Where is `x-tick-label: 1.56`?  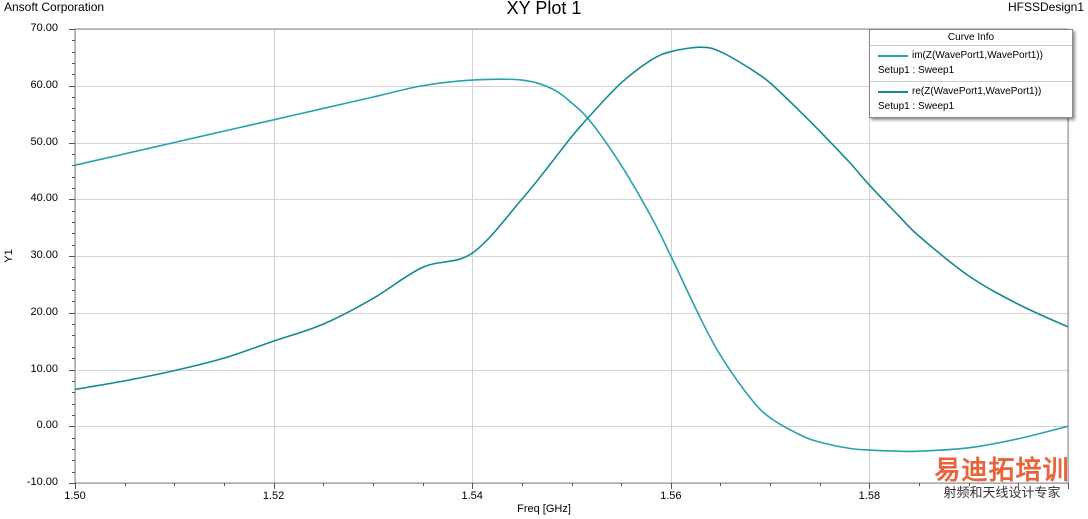 x-tick-label: 1.56 is located at coordinates (671, 496).